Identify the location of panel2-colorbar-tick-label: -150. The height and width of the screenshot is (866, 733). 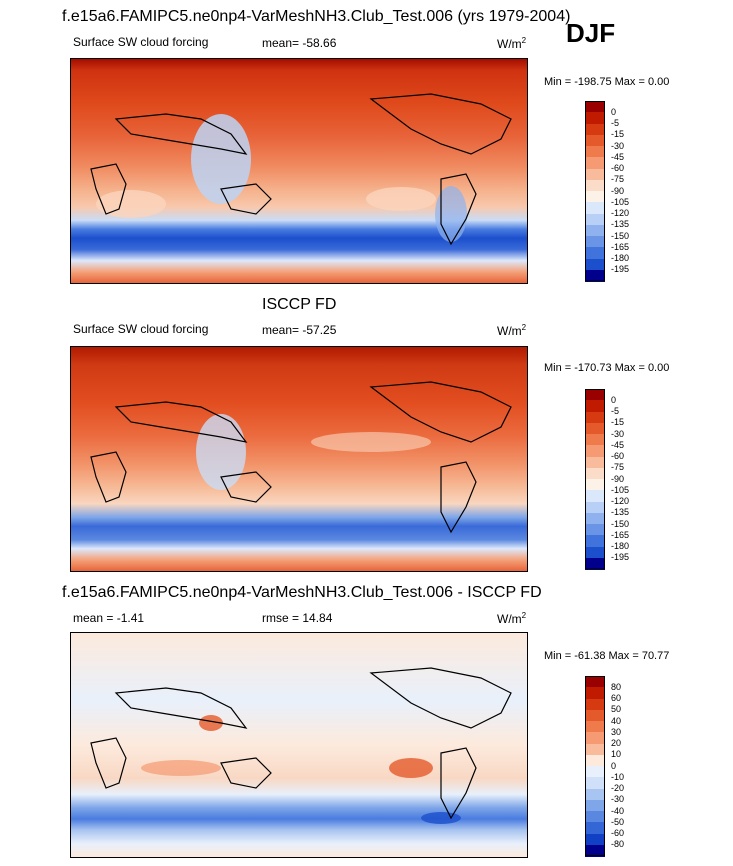
(620, 523).